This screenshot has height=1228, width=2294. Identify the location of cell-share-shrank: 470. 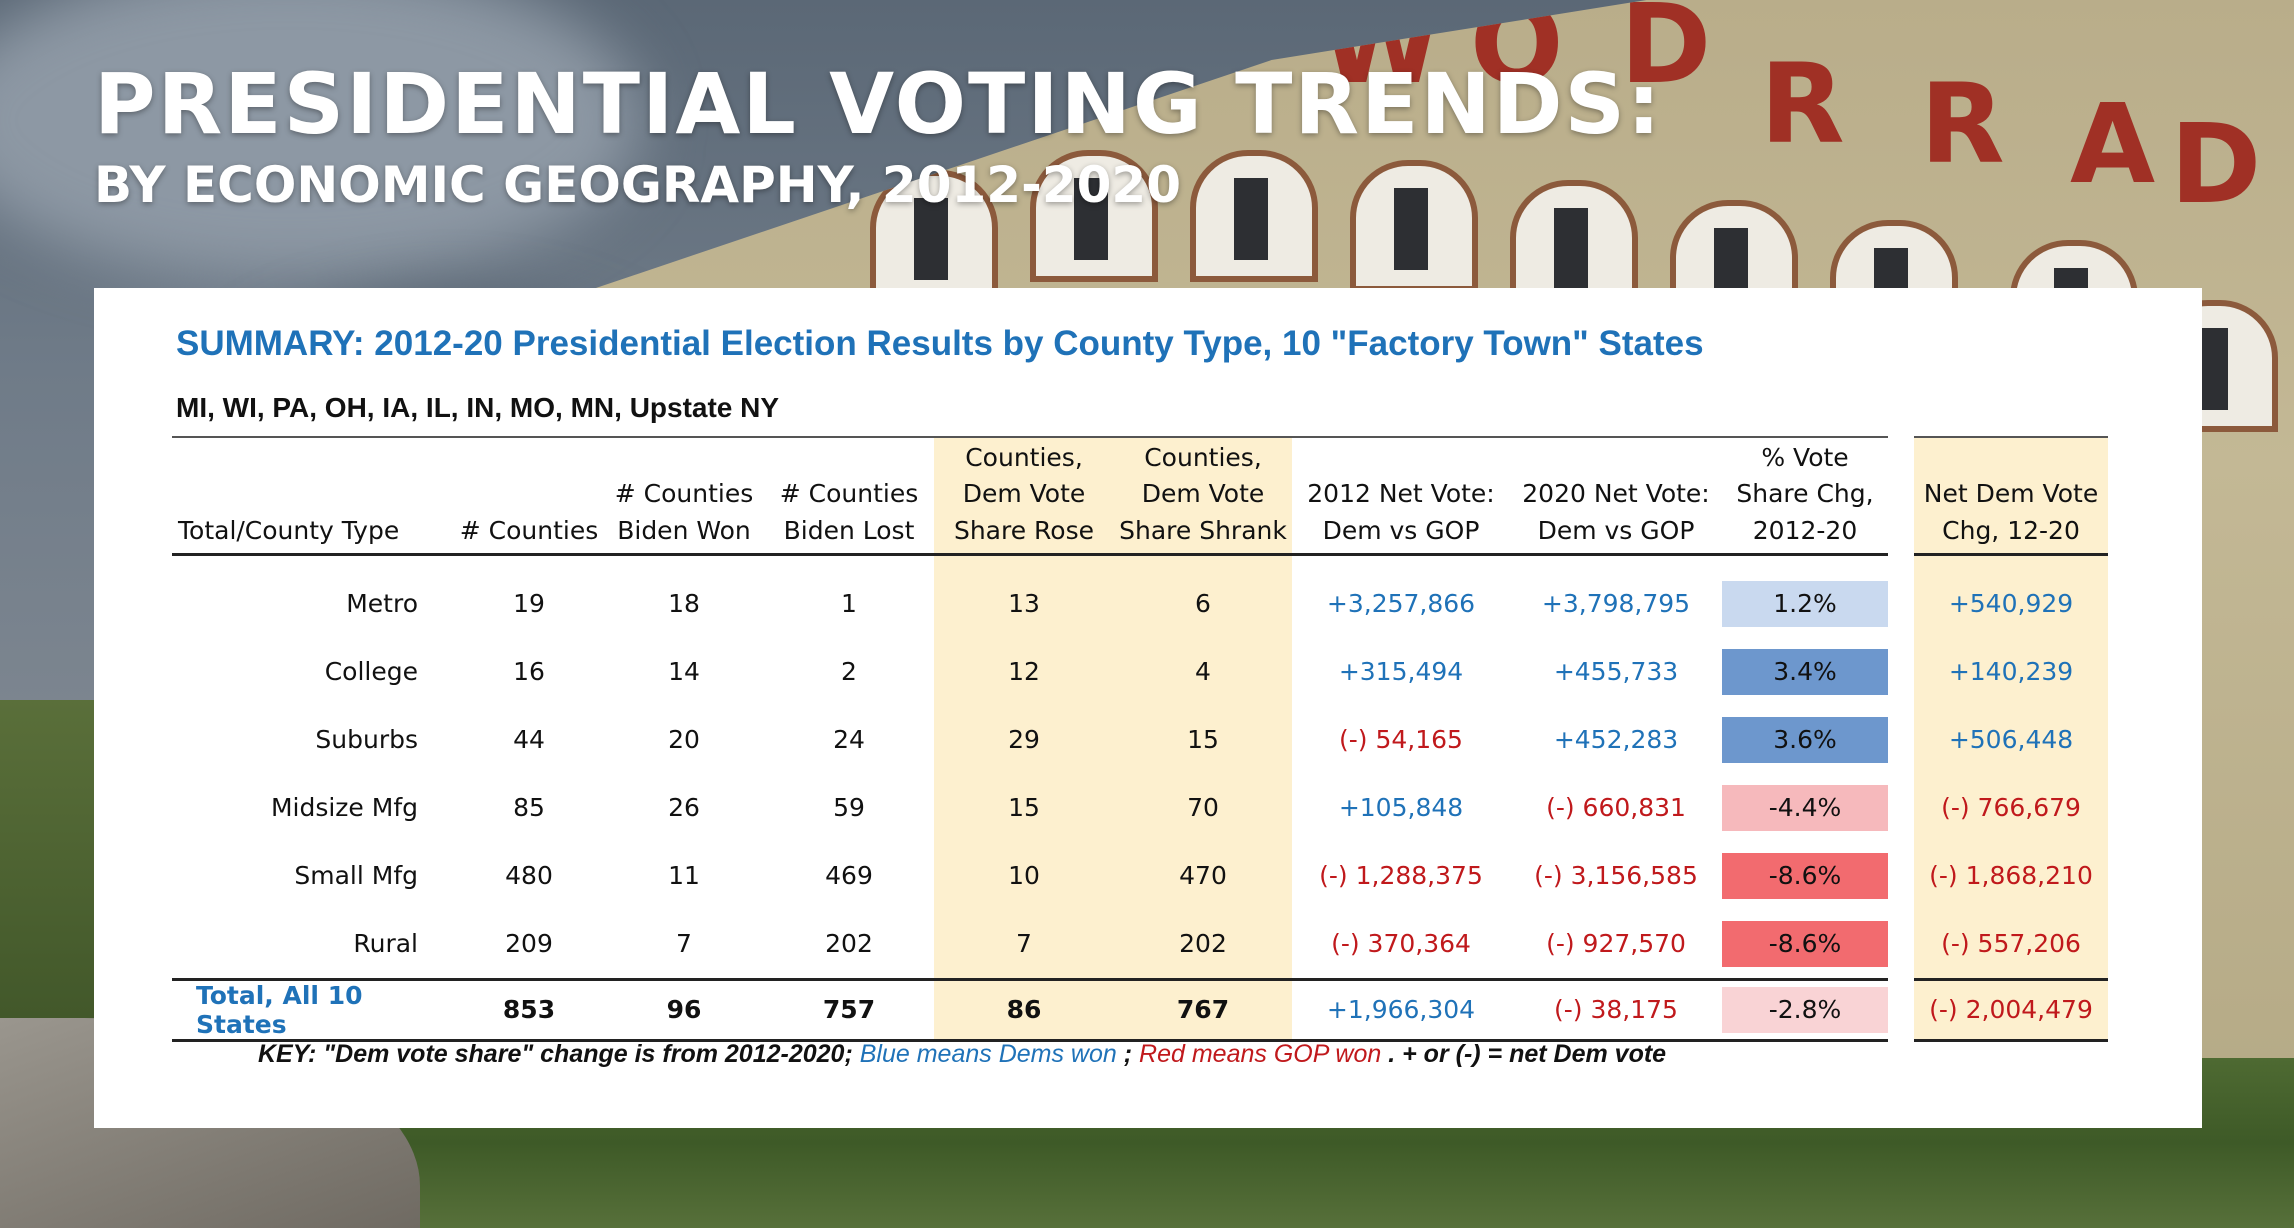
(1203, 875).